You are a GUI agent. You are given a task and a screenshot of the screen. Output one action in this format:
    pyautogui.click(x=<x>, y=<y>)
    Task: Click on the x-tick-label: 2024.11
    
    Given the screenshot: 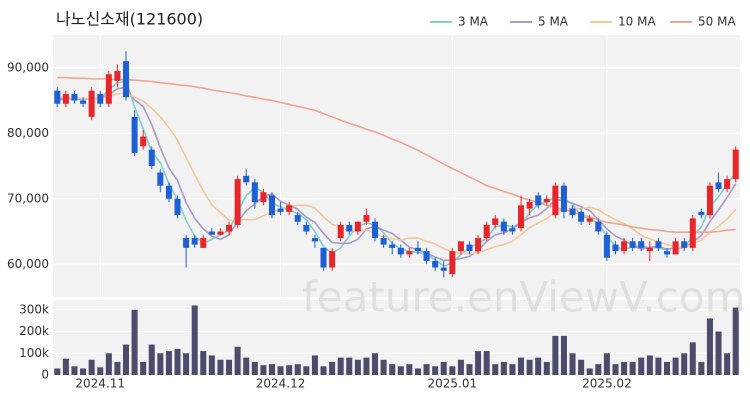 What is the action you would take?
    pyautogui.click(x=100, y=384)
    